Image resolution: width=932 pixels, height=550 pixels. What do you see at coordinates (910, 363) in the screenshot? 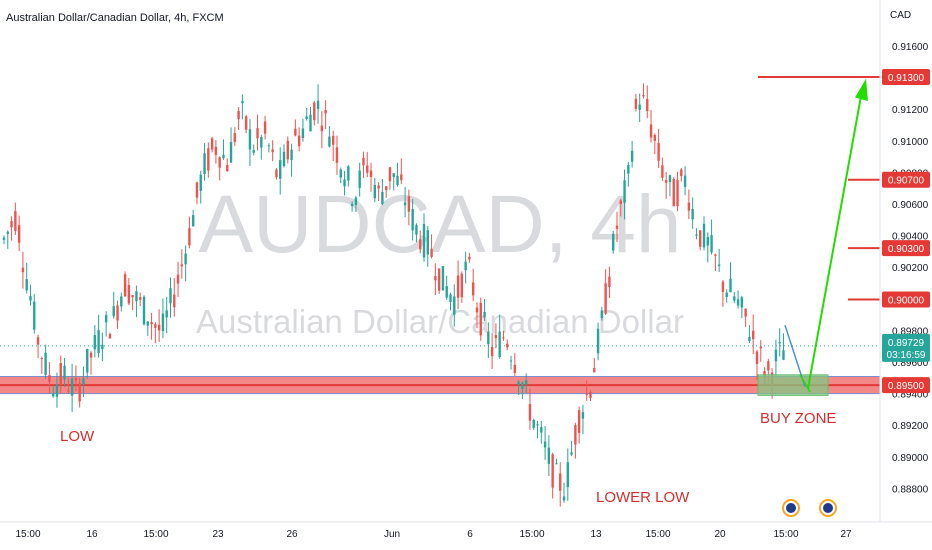
I see `y-tick-label: 0.89600` at bounding box center [910, 363].